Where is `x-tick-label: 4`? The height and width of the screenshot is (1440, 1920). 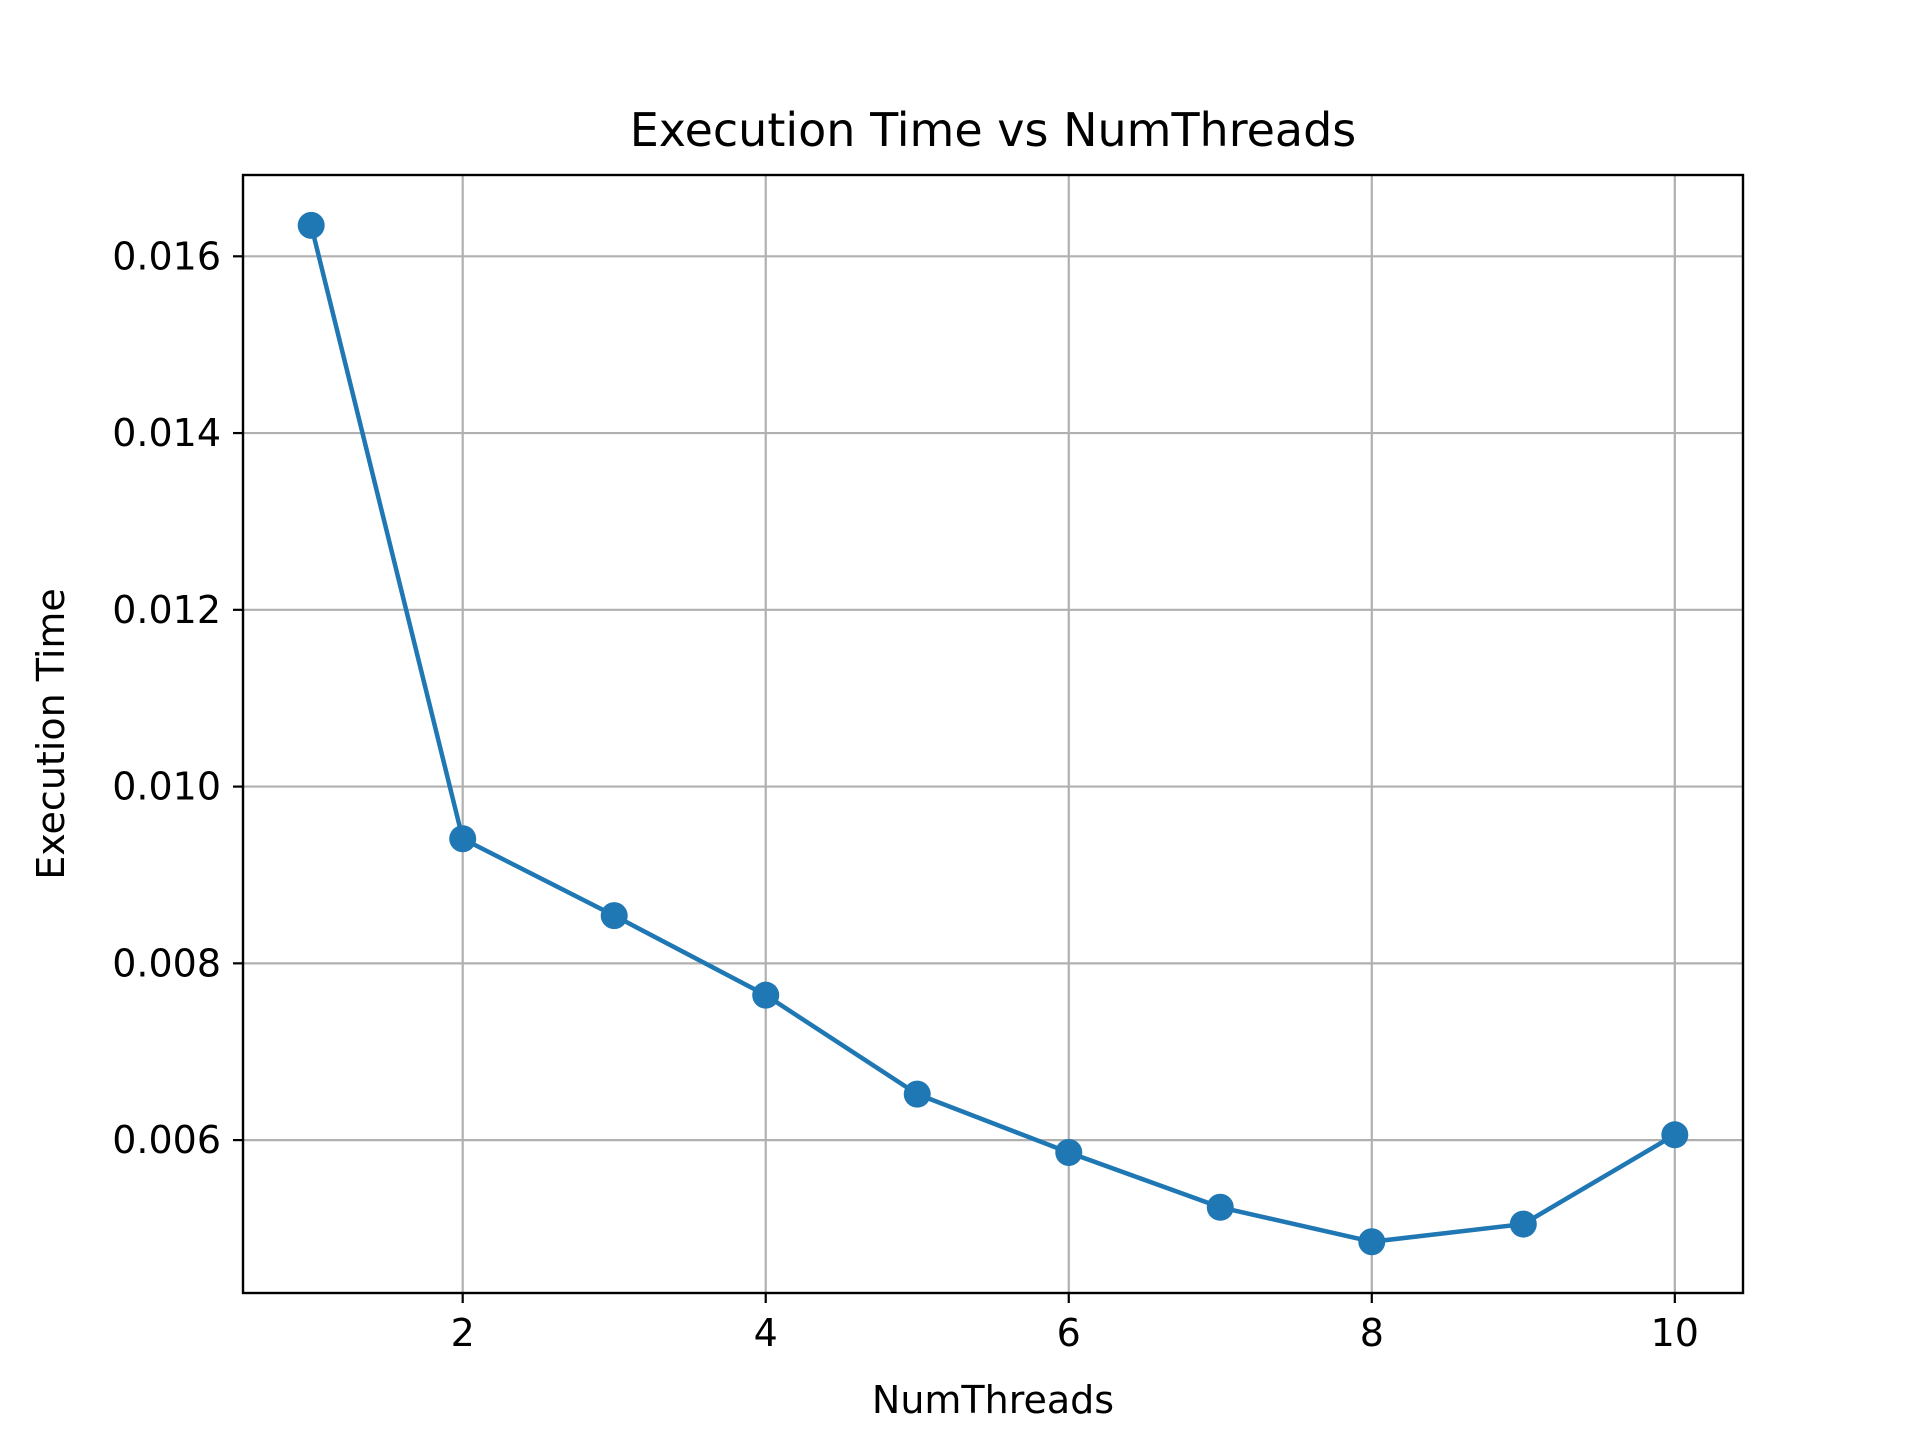
x-tick-label: 4 is located at coordinates (766, 1333).